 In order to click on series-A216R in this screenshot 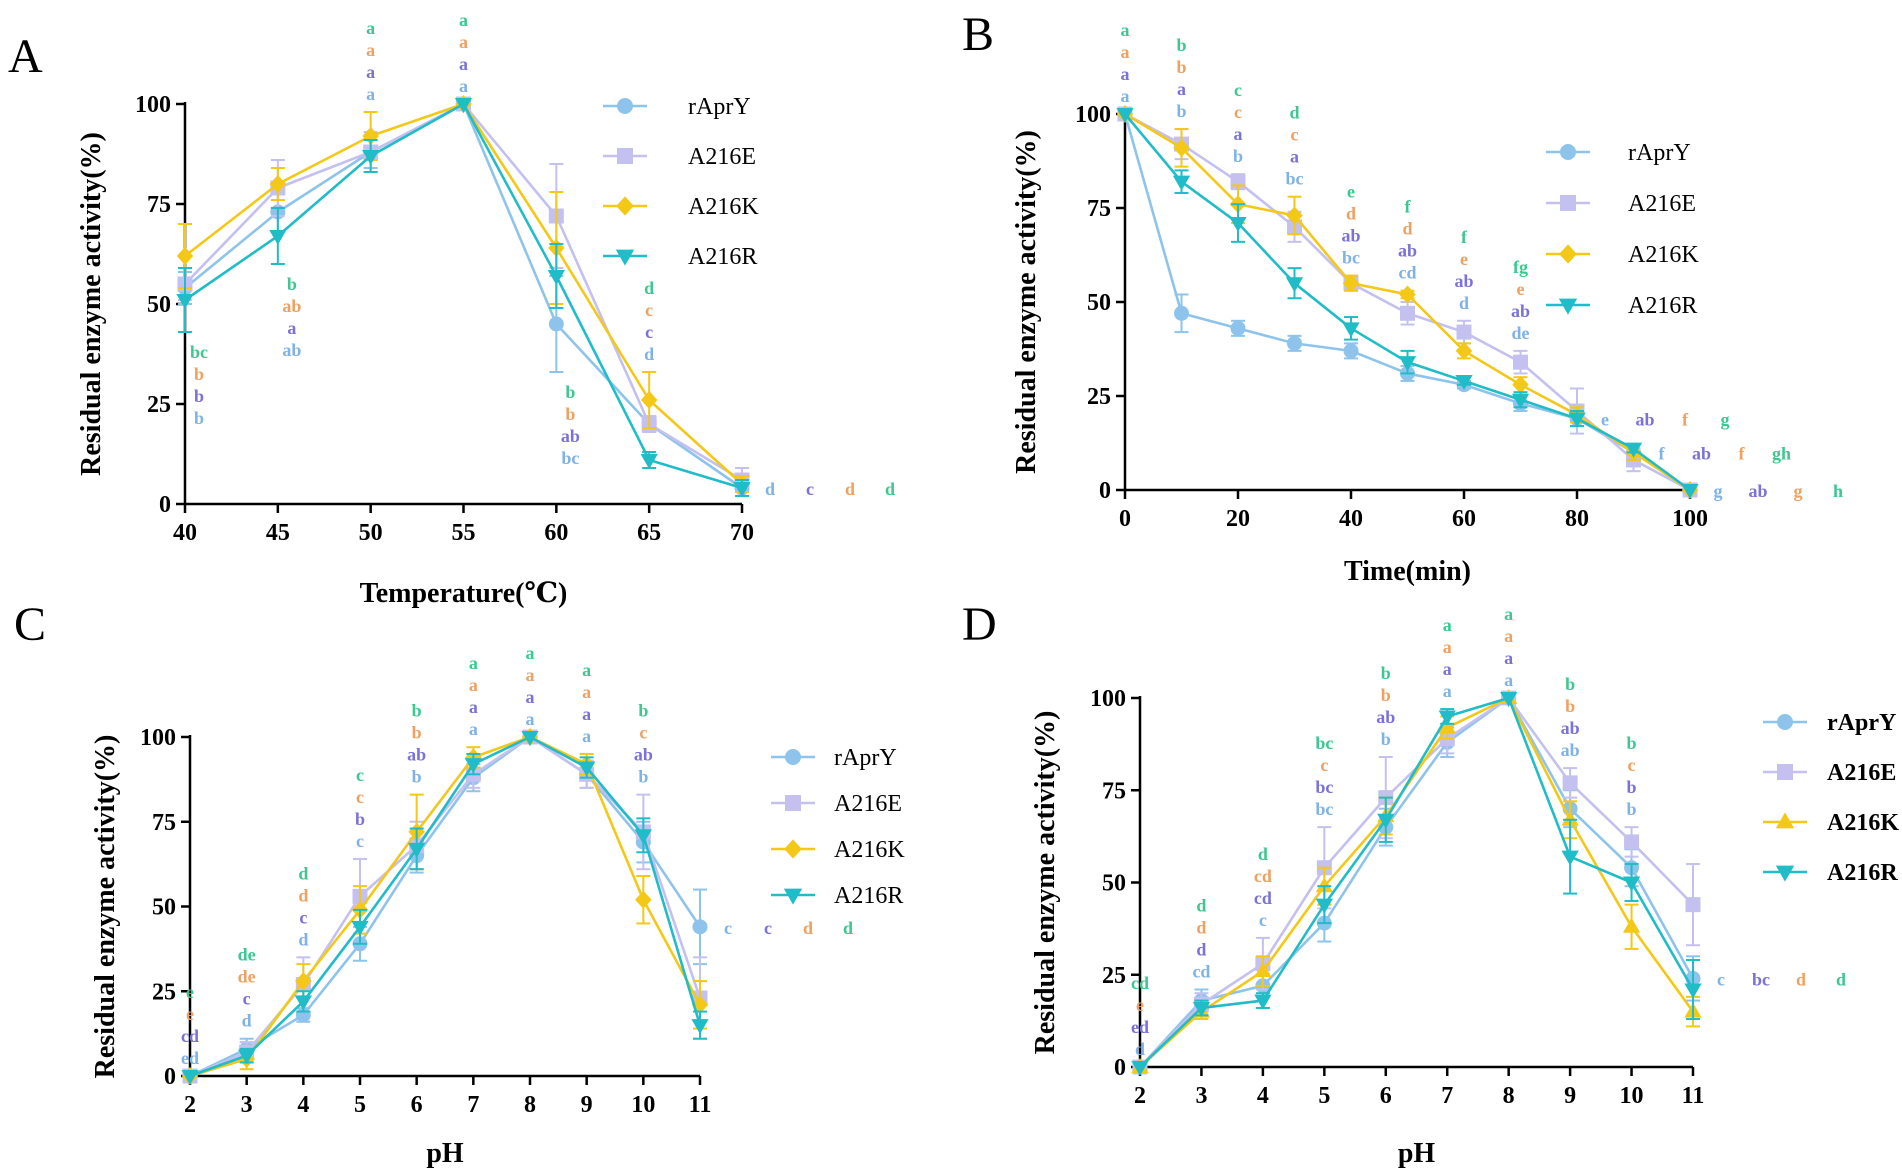, I will do `click(445, 908)`.